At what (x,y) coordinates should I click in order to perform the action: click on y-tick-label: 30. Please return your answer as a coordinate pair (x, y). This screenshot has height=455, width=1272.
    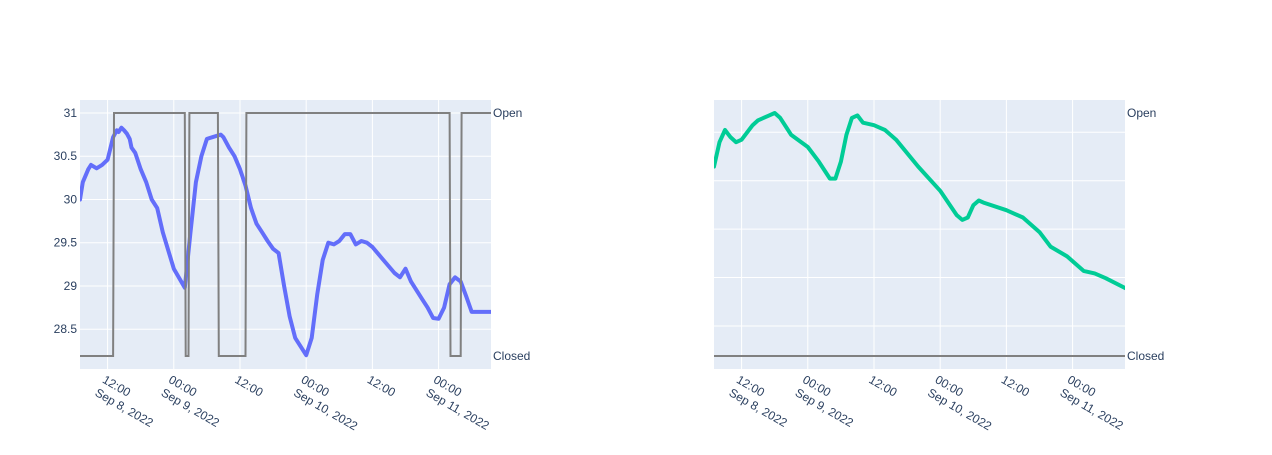
    Looking at the image, I should click on (71, 199).